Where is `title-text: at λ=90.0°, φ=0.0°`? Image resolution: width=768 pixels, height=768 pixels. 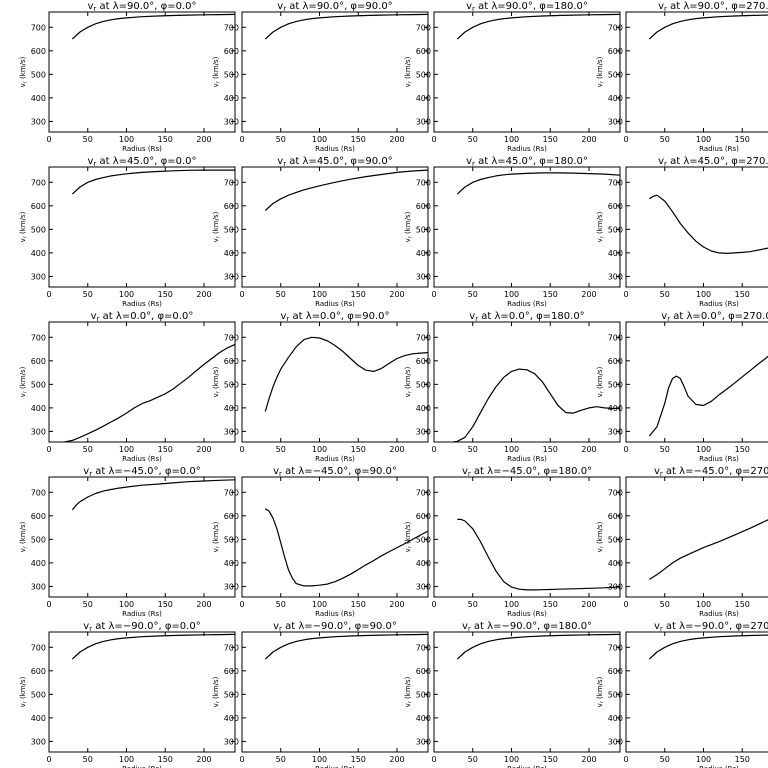
title-text: at λ=90.0°, φ=0.0° is located at coordinates (146, 6).